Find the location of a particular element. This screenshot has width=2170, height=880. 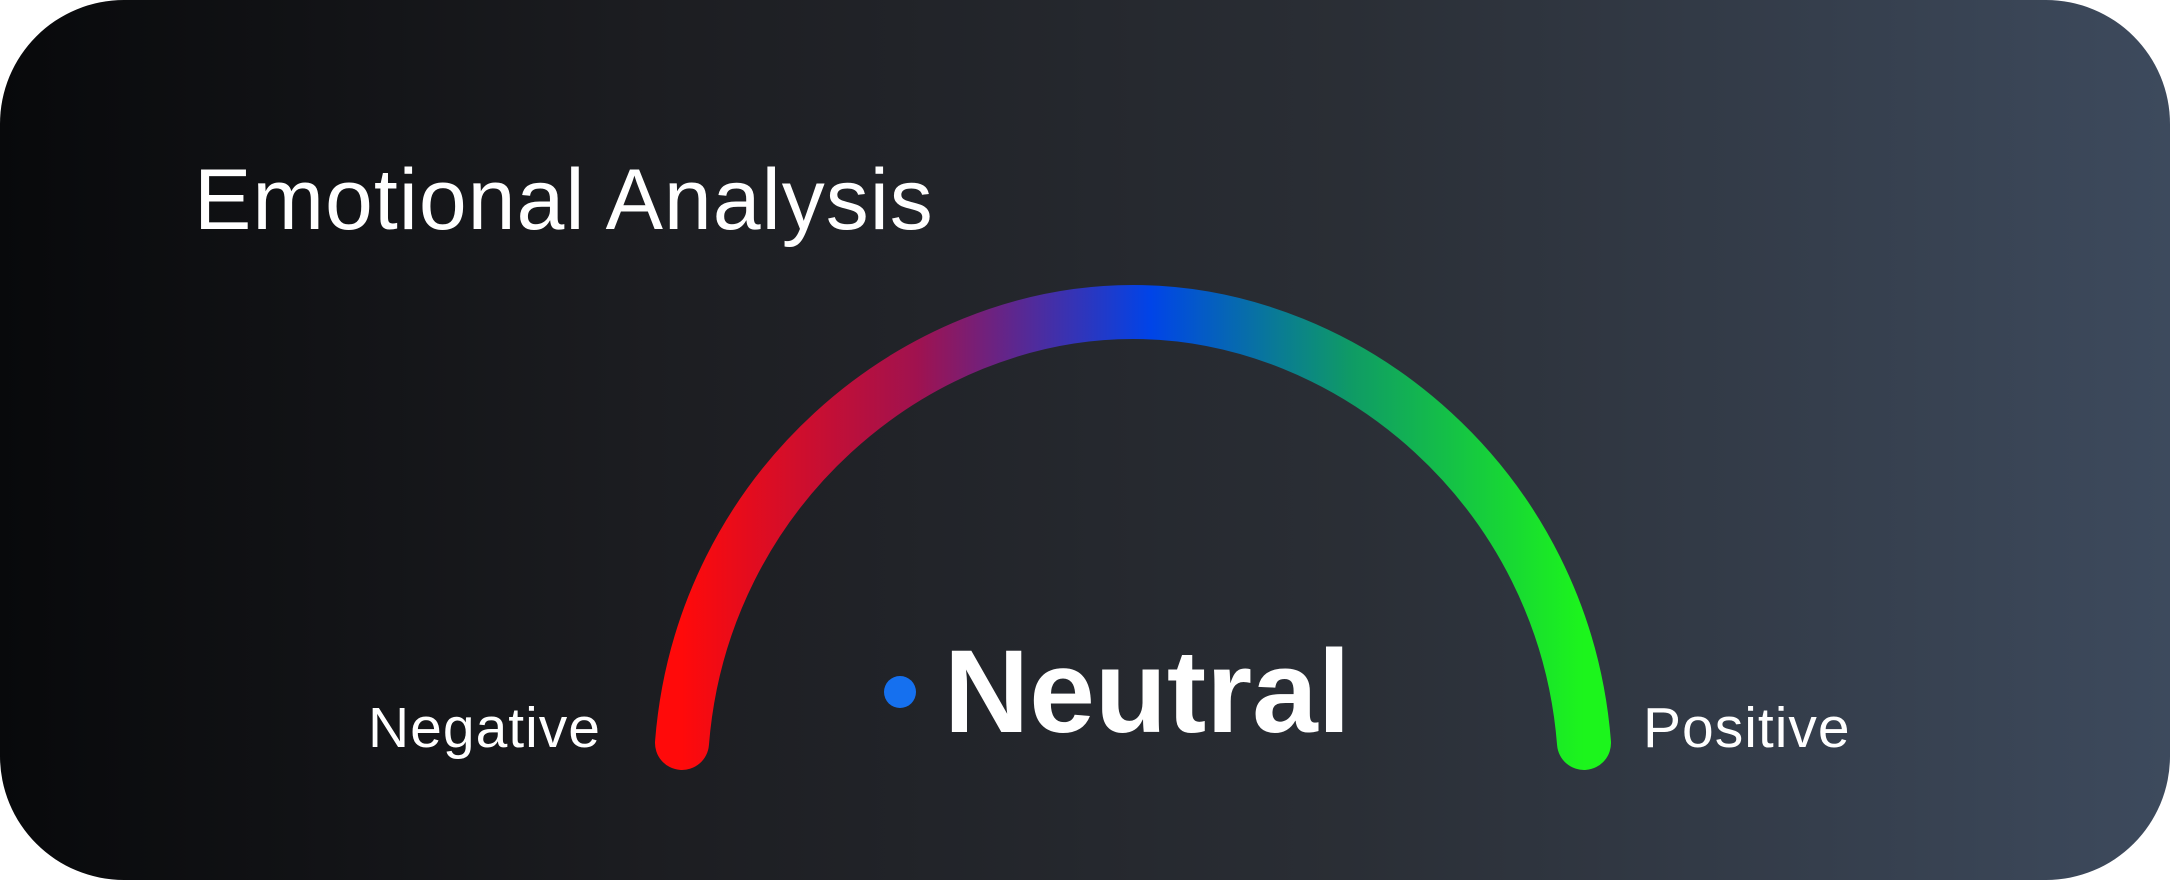

sentiment-status-label: Neutral is located at coordinates (1147, 692).